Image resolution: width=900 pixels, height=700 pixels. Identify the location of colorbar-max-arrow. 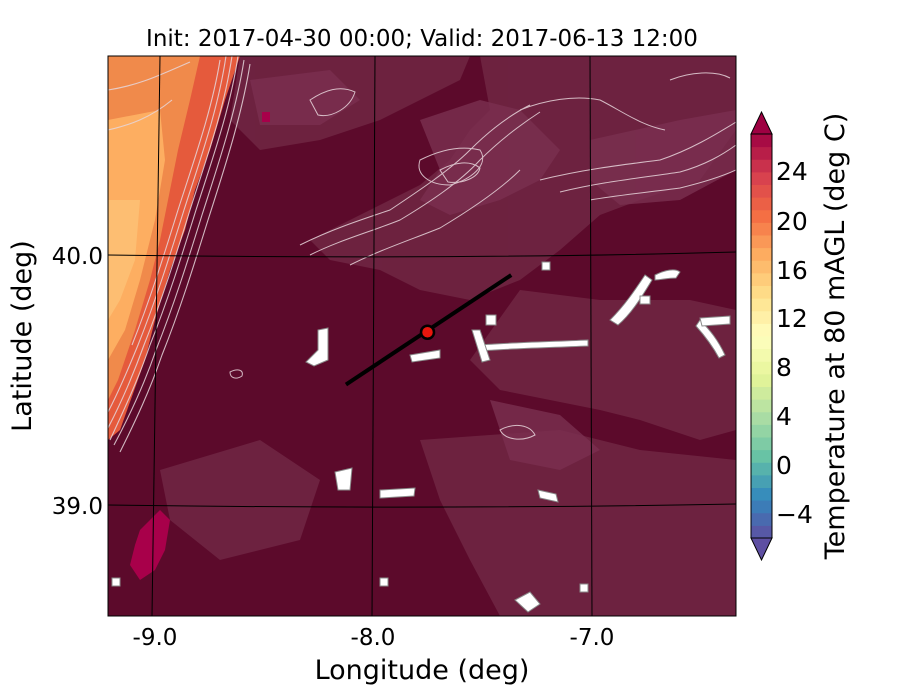
(761, 122).